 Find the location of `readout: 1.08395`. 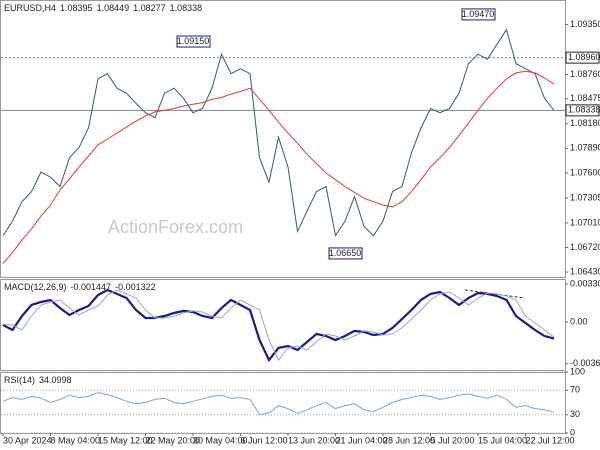

readout: 1.08395 is located at coordinates (76, 8).